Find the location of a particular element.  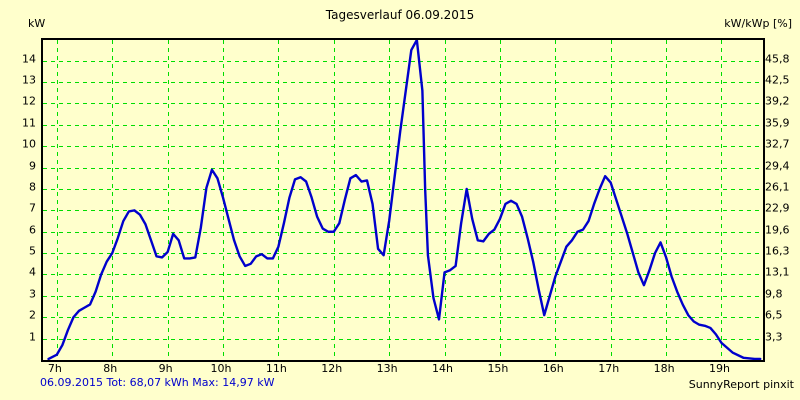

x-axis-tick-label: 15h is located at coordinates (498, 368).